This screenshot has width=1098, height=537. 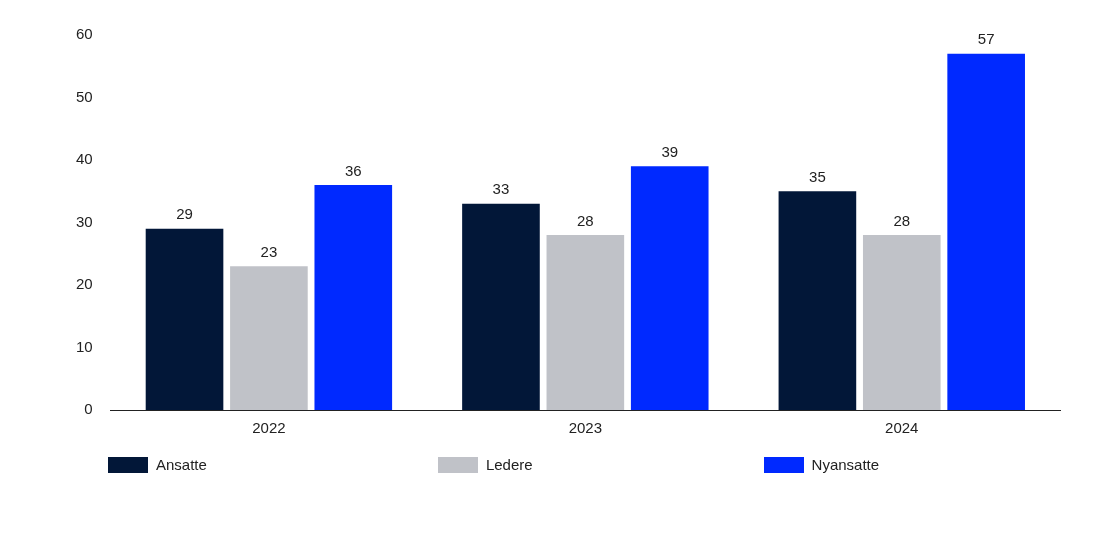 What do you see at coordinates (88, 409) in the screenshot?
I see `y-tick-label: 0` at bounding box center [88, 409].